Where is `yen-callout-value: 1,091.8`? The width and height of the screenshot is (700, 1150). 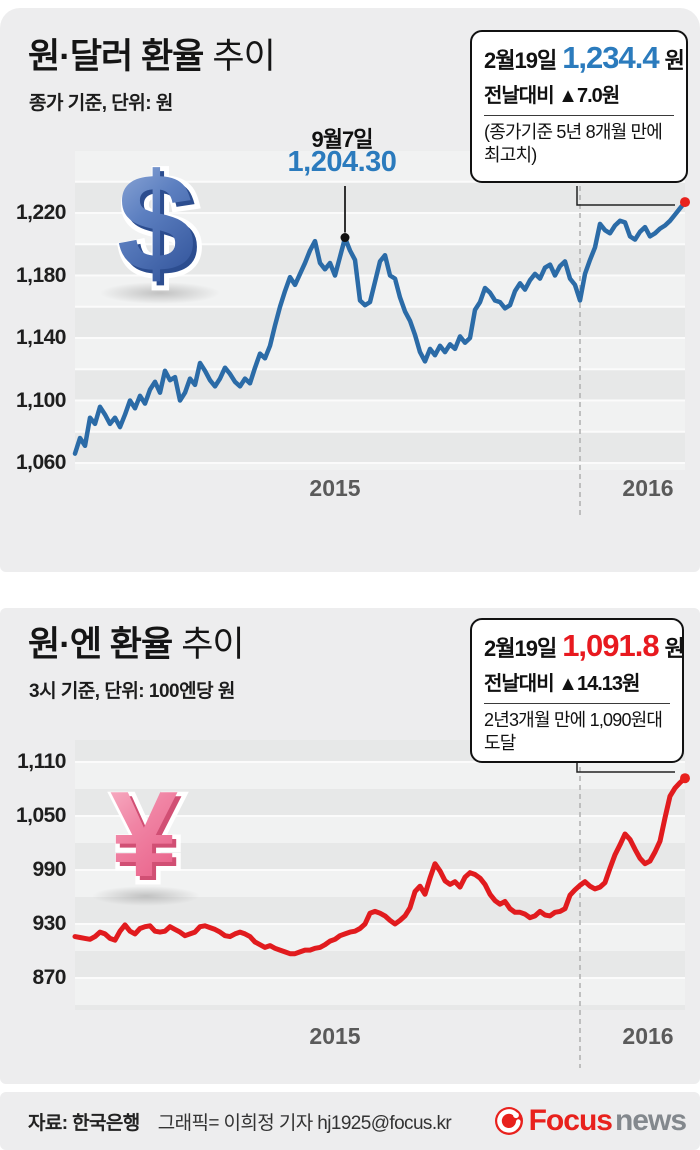 yen-callout-value: 1,091.8 is located at coordinates (610, 645).